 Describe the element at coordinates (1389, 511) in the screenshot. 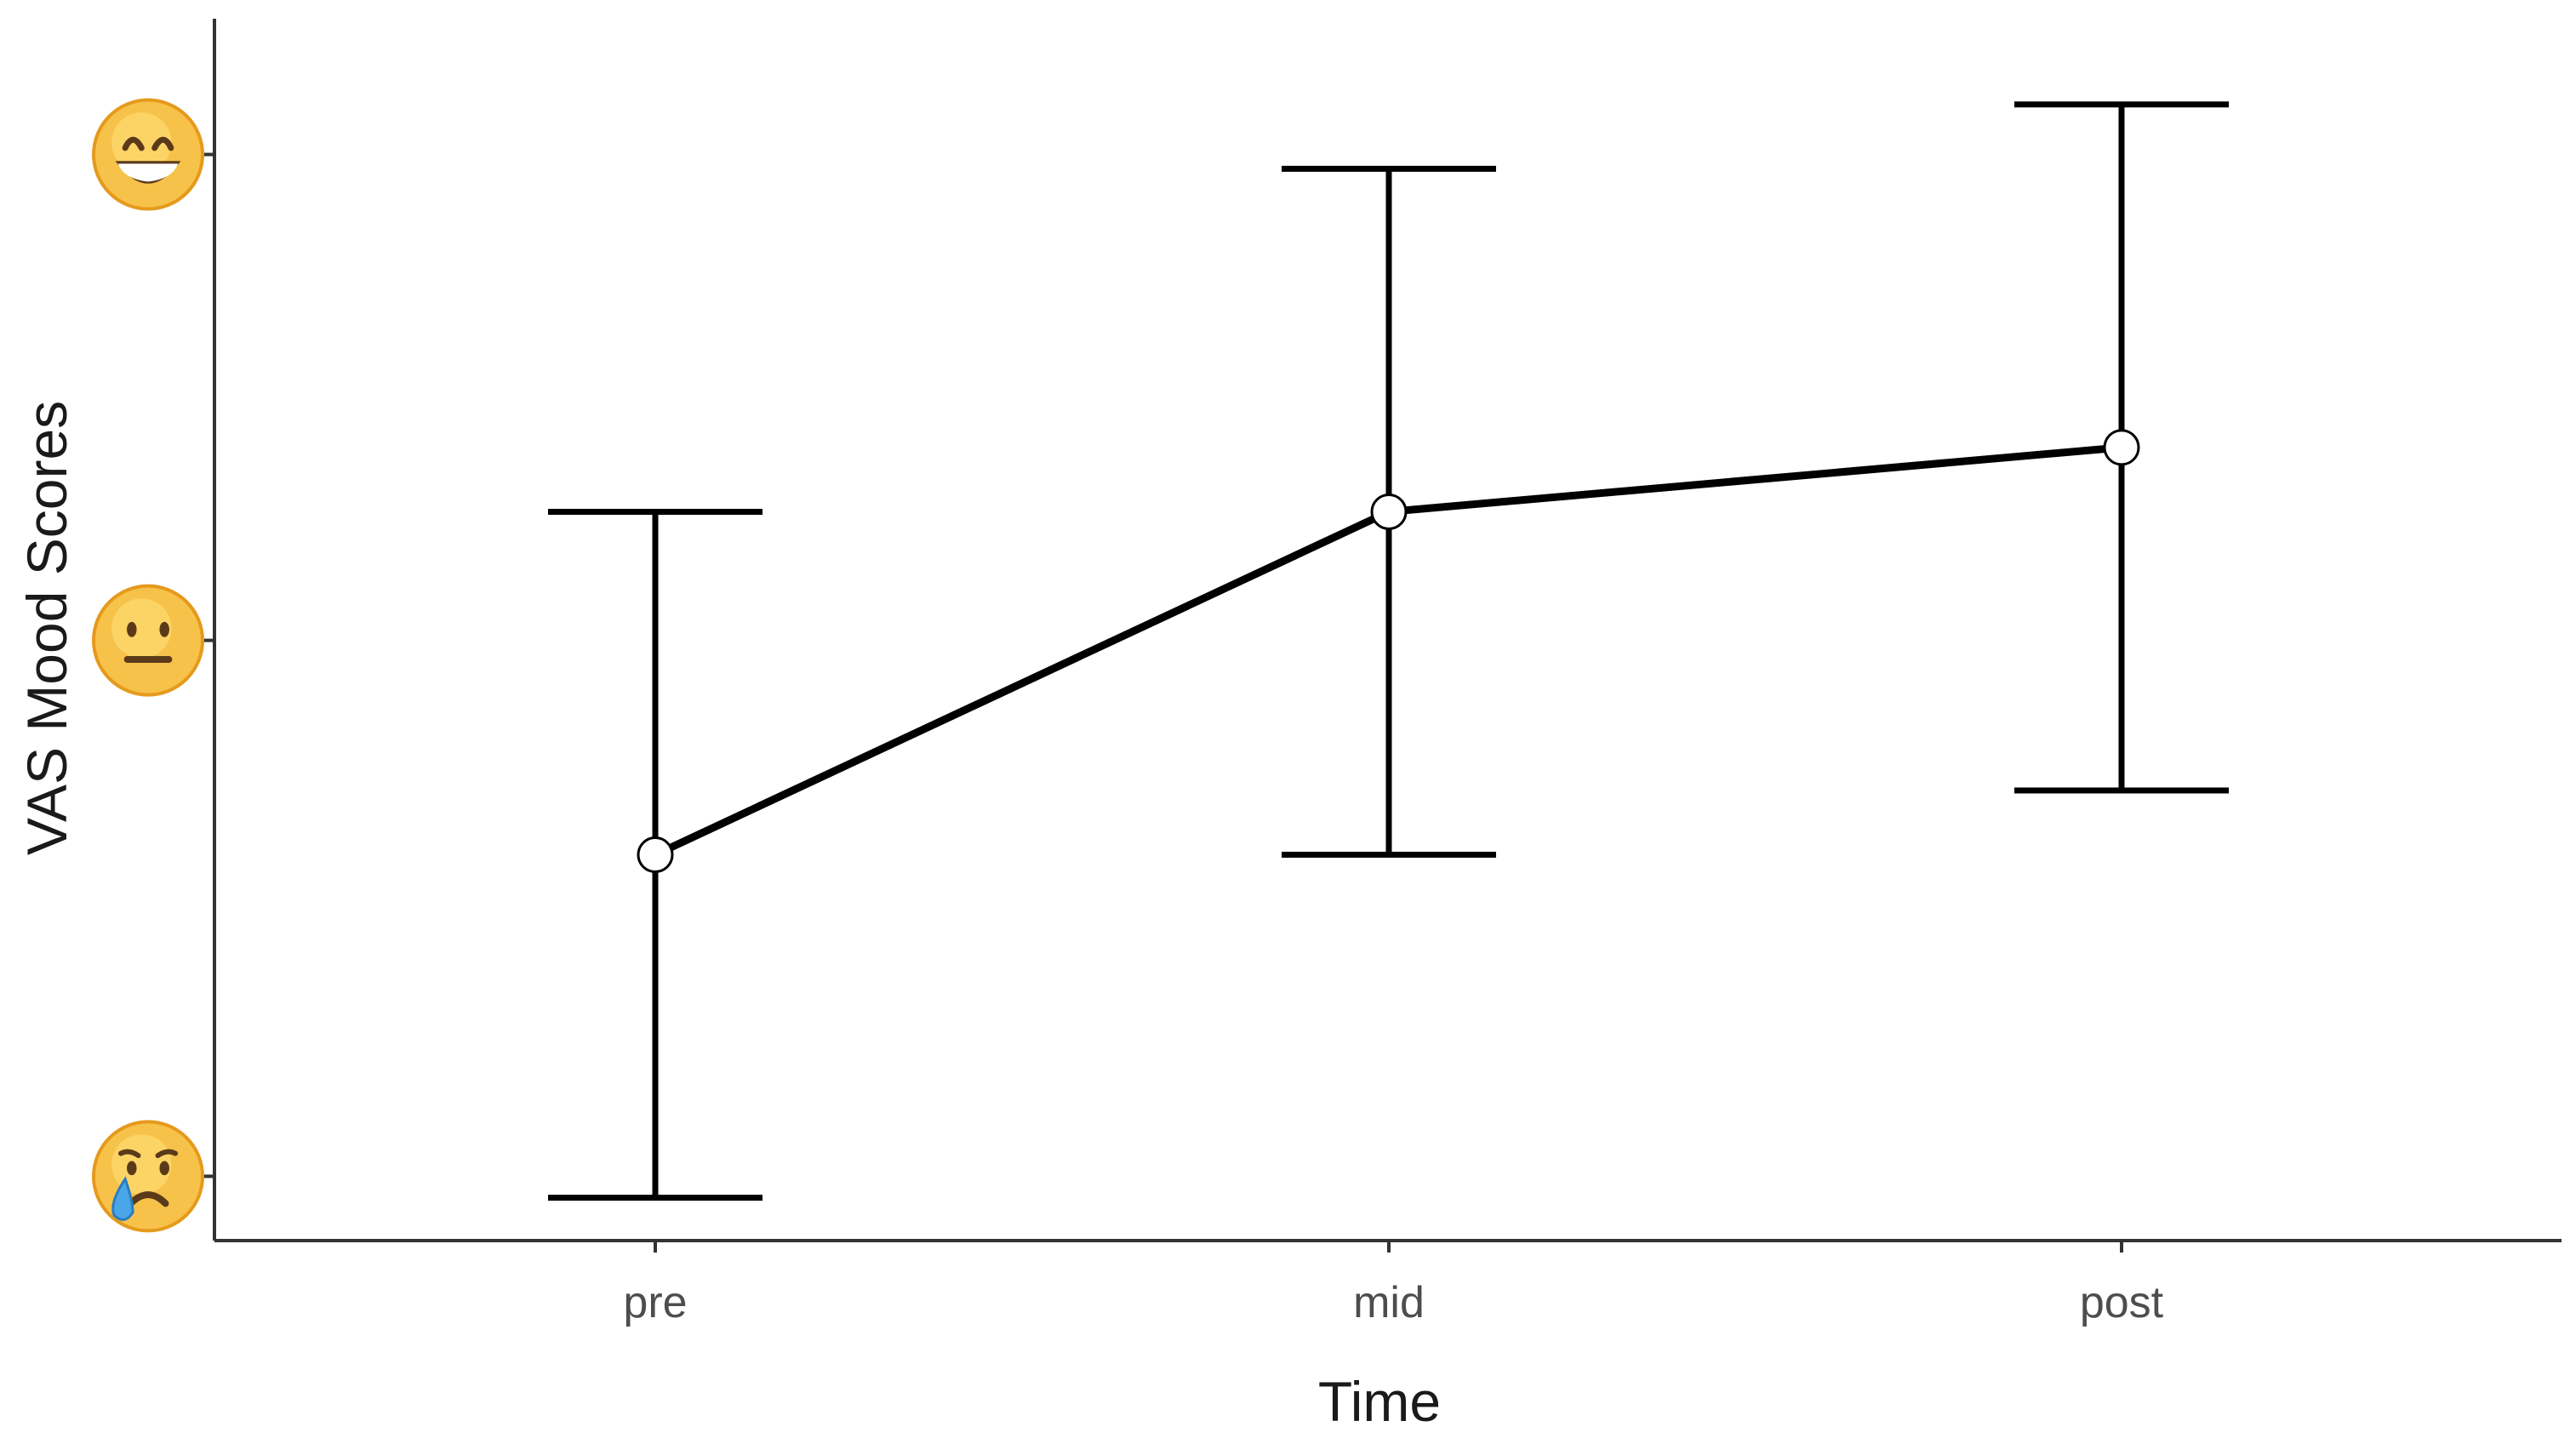

I see `data-point-mid` at that location.